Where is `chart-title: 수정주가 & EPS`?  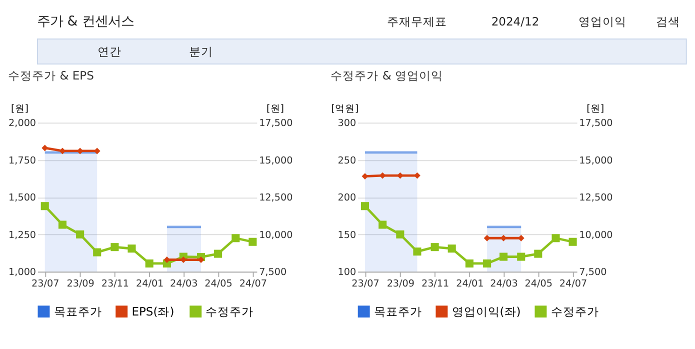 chart-title: 수정주가 & EPS is located at coordinates (51, 75).